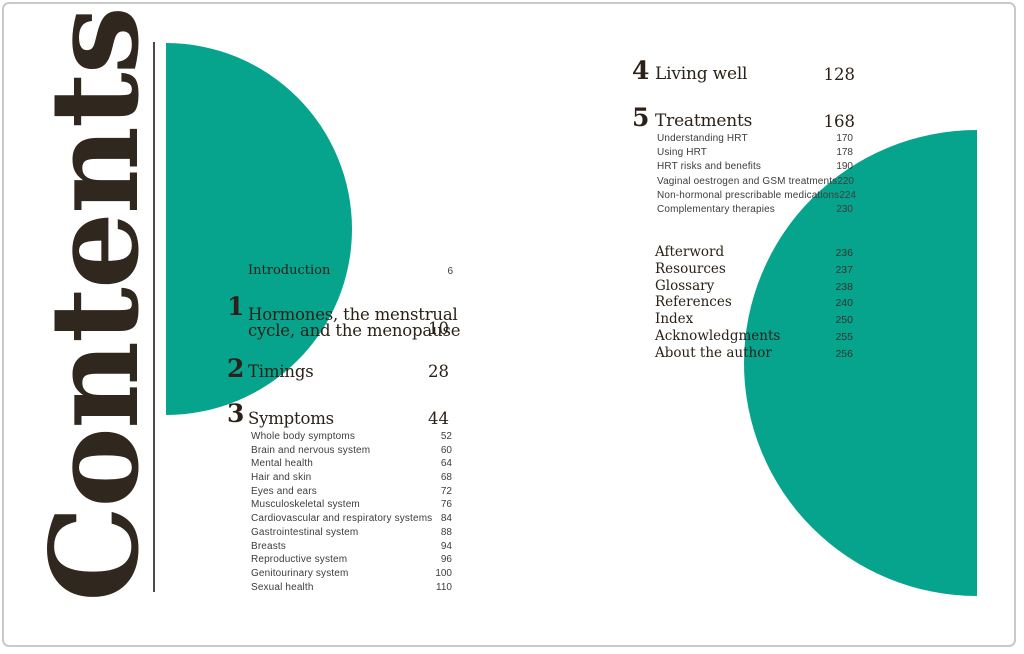 This screenshot has width=1024, height=654. I want to click on toc-entry-label: References, so click(693, 302).